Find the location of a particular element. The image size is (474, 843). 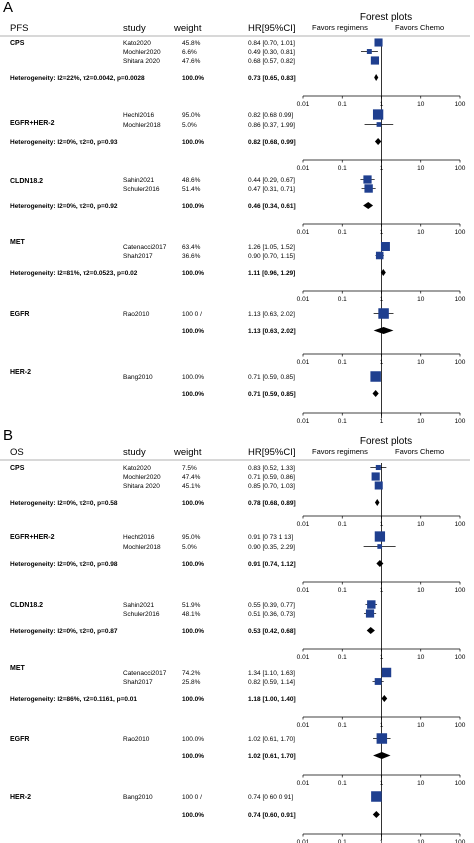

study-name: Hecht2016 is located at coordinates (139, 537).